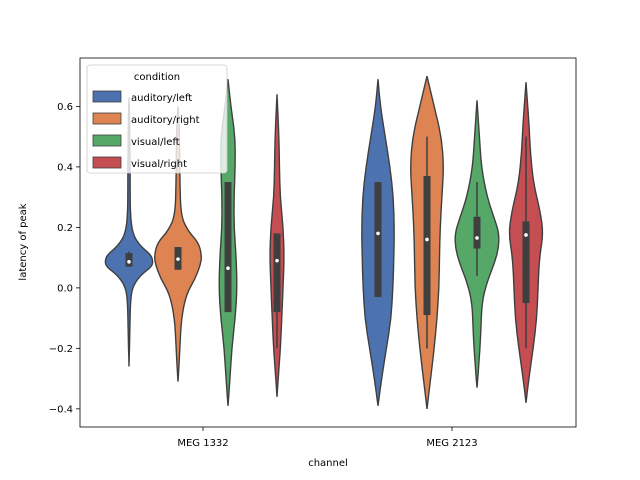 The height and width of the screenshot is (480, 640). What do you see at coordinates (65, 107) in the screenshot?
I see `y-tick-label: 0.6` at bounding box center [65, 107].